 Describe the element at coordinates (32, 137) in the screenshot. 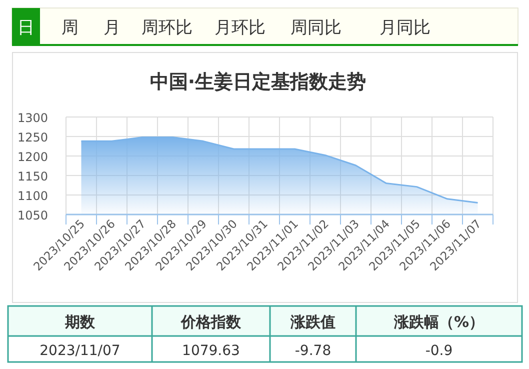

I see `y-tick-label: 1250` at that location.